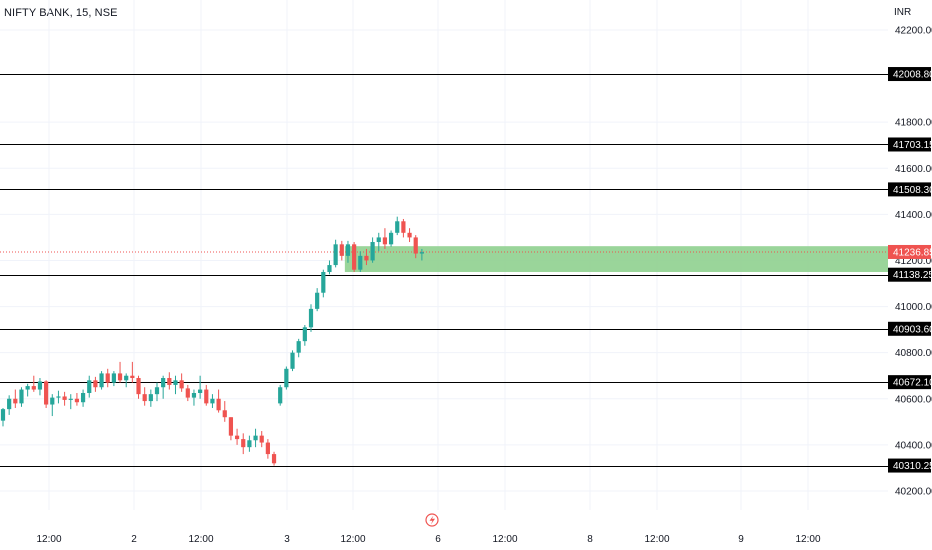  What do you see at coordinates (428, 539) in the screenshot?
I see `time-axis: 12:00 2 12:00 3 12:00 6 12:00 8 12:00 9 12:00` at bounding box center [428, 539].